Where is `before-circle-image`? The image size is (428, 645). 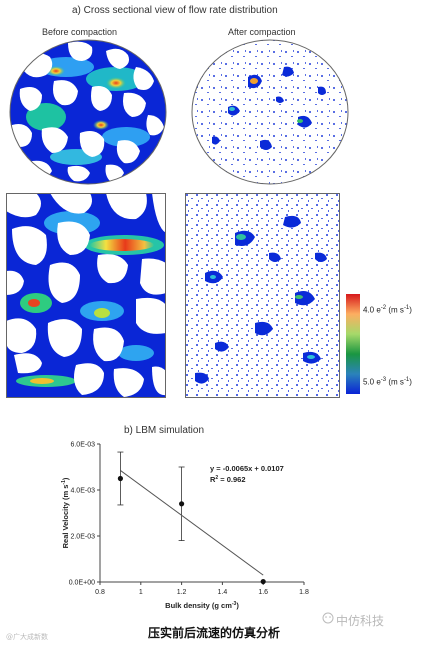
before-circle-image is located at coordinates (88, 112).